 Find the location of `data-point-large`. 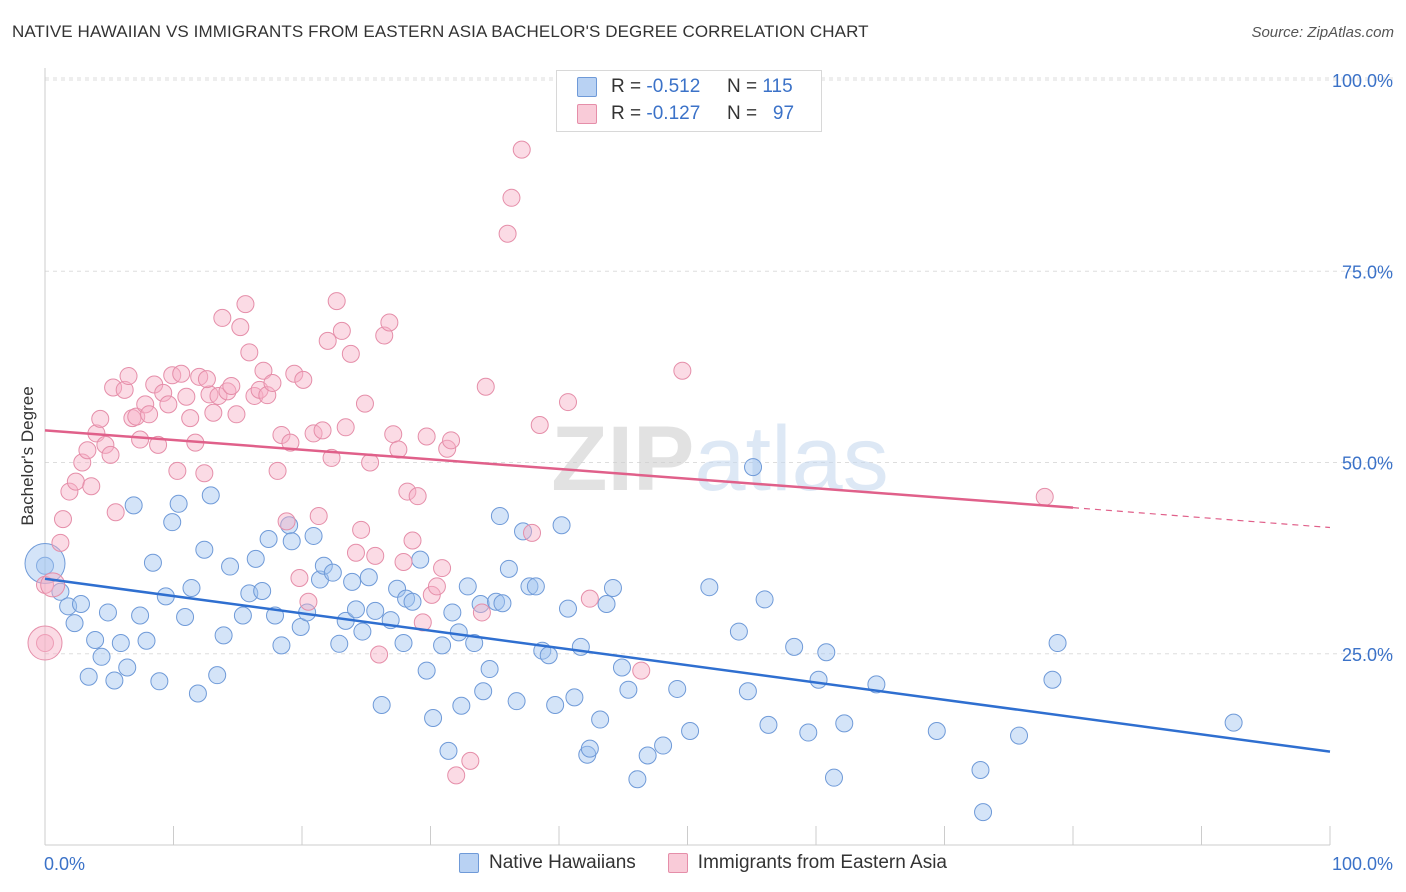

data-point-large is located at coordinates (53, 585).